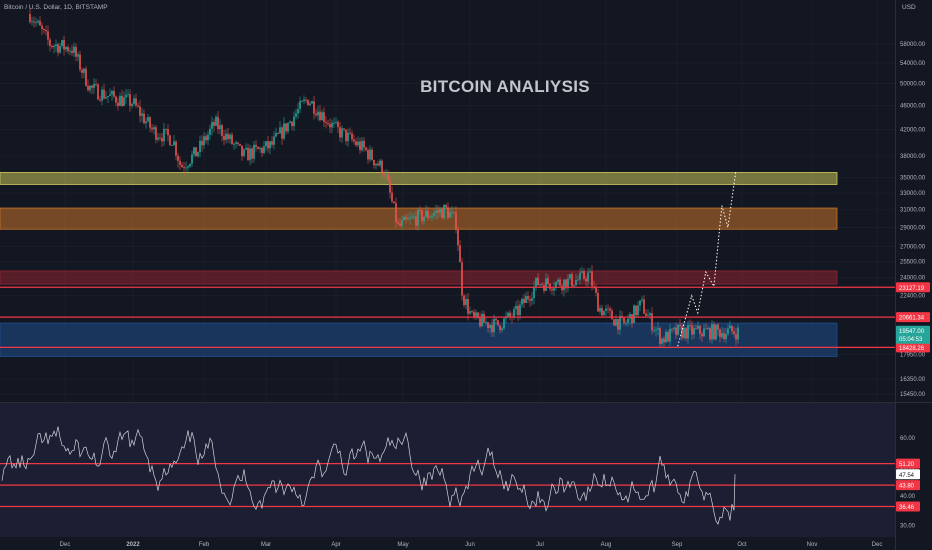 The height and width of the screenshot is (550, 932). Describe the element at coordinates (742, 545) in the screenshot. I see `time-tick-label: Oct` at that location.